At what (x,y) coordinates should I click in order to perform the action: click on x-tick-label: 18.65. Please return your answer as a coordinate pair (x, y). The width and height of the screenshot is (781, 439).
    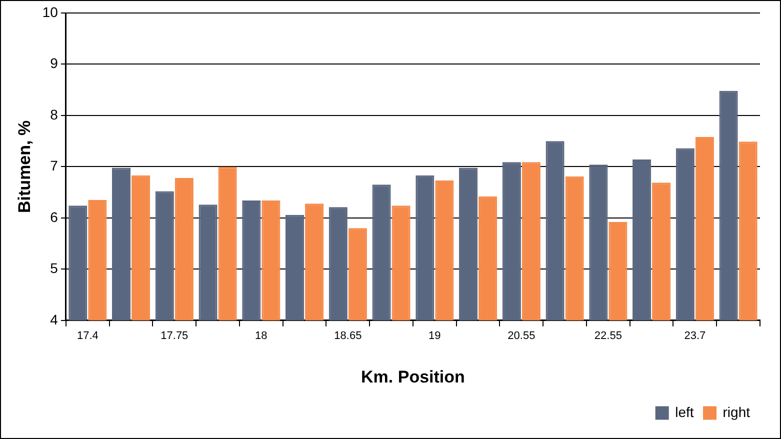
    Looking at the image, I should click on (348, 336).